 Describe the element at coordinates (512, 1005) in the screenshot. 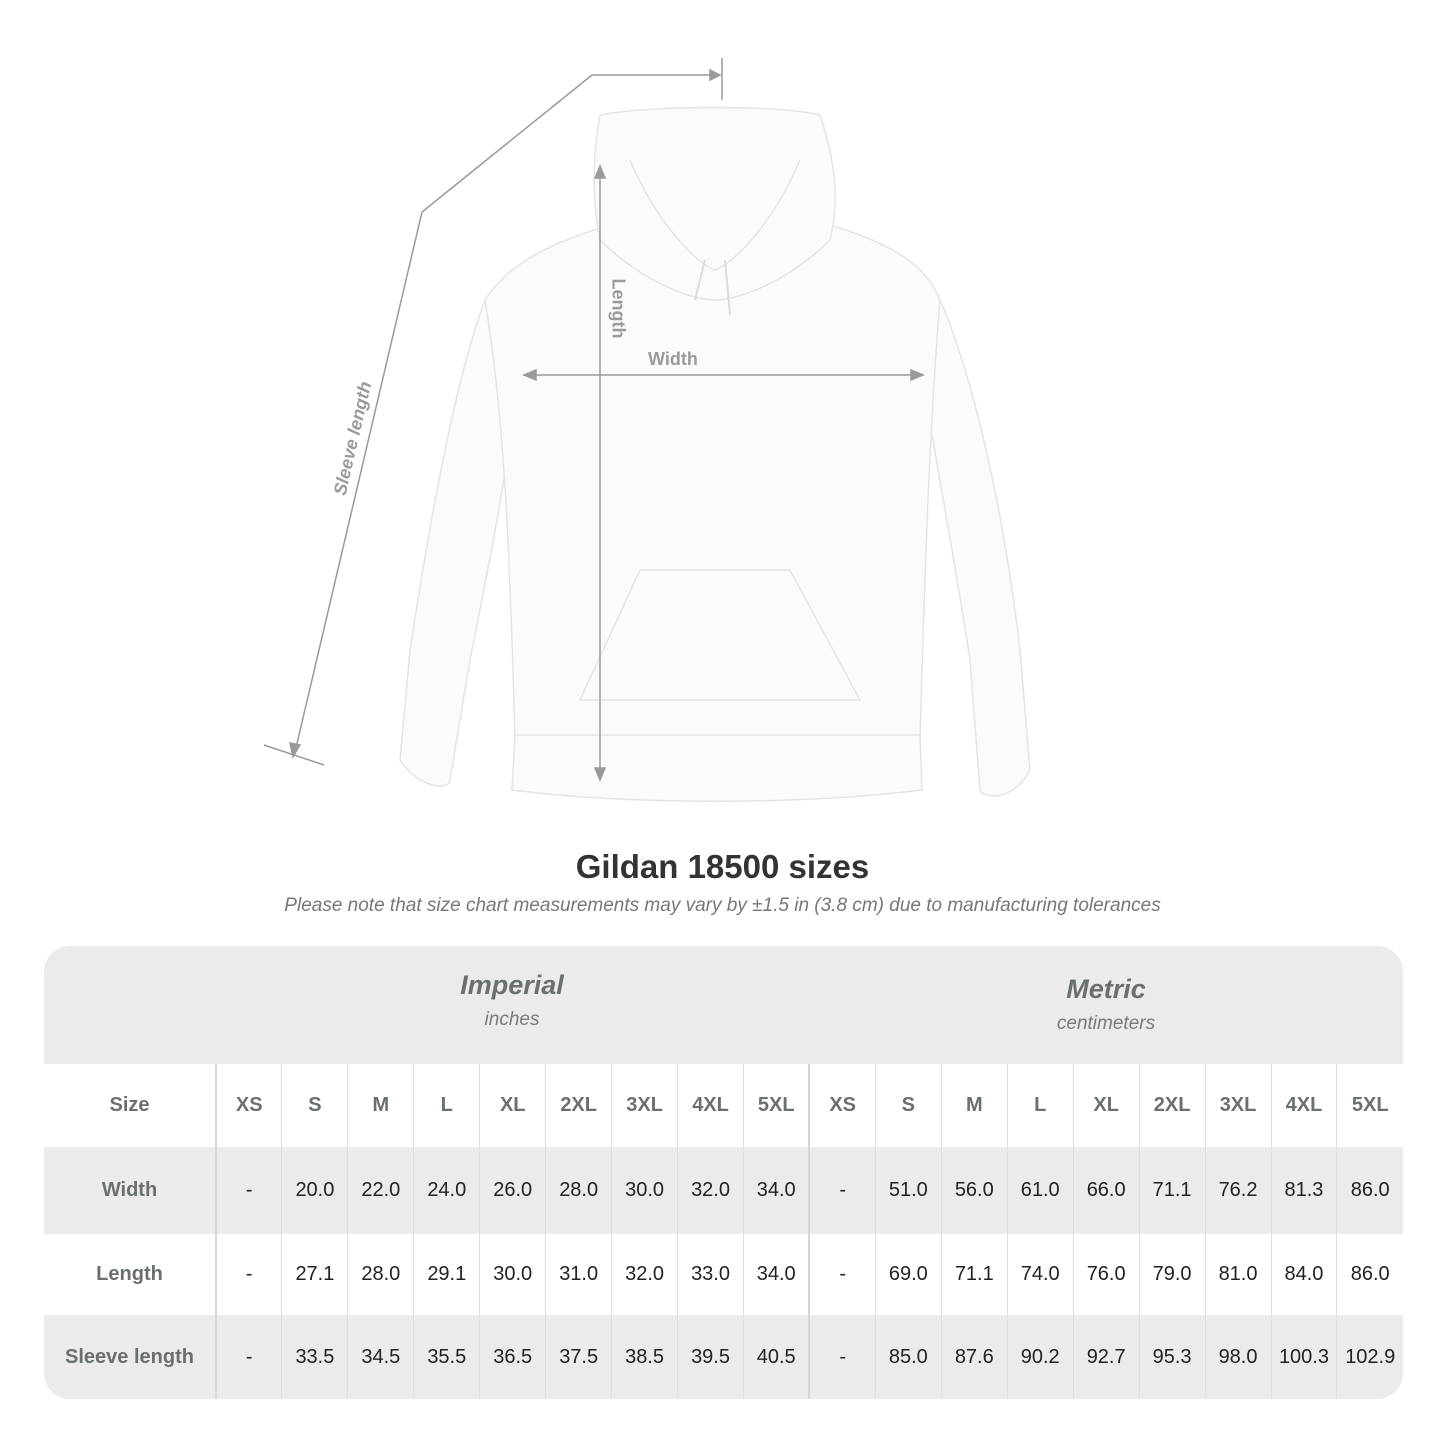

I see `imperial-header: Imperial inches` at that location.